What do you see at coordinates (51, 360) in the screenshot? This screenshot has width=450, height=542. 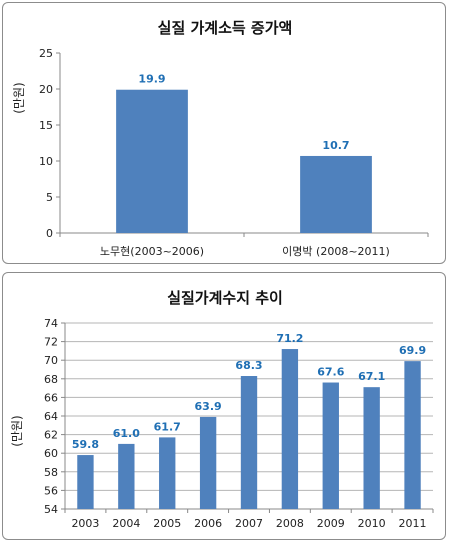 I see `y-tick-label: 70` at bounding box center [51, 360].